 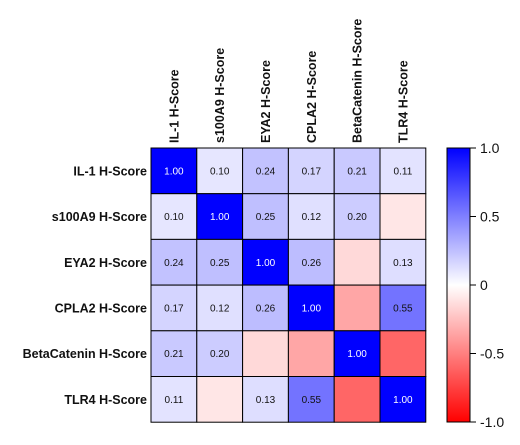 I want to click on row-label: TLR4 H-Score, so click(x=105, y=400).